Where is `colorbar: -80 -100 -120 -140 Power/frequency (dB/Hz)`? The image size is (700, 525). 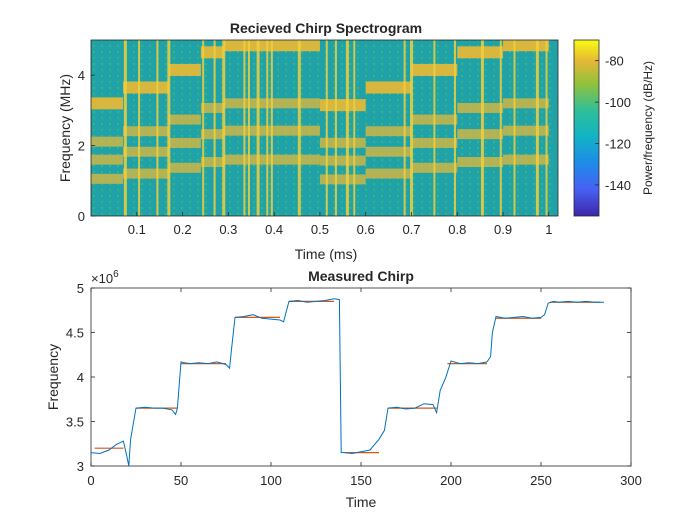 colorbar: -80 -100 -120 -140 Power/frequency (dB/Hz) is located at coordinates (614, 128).